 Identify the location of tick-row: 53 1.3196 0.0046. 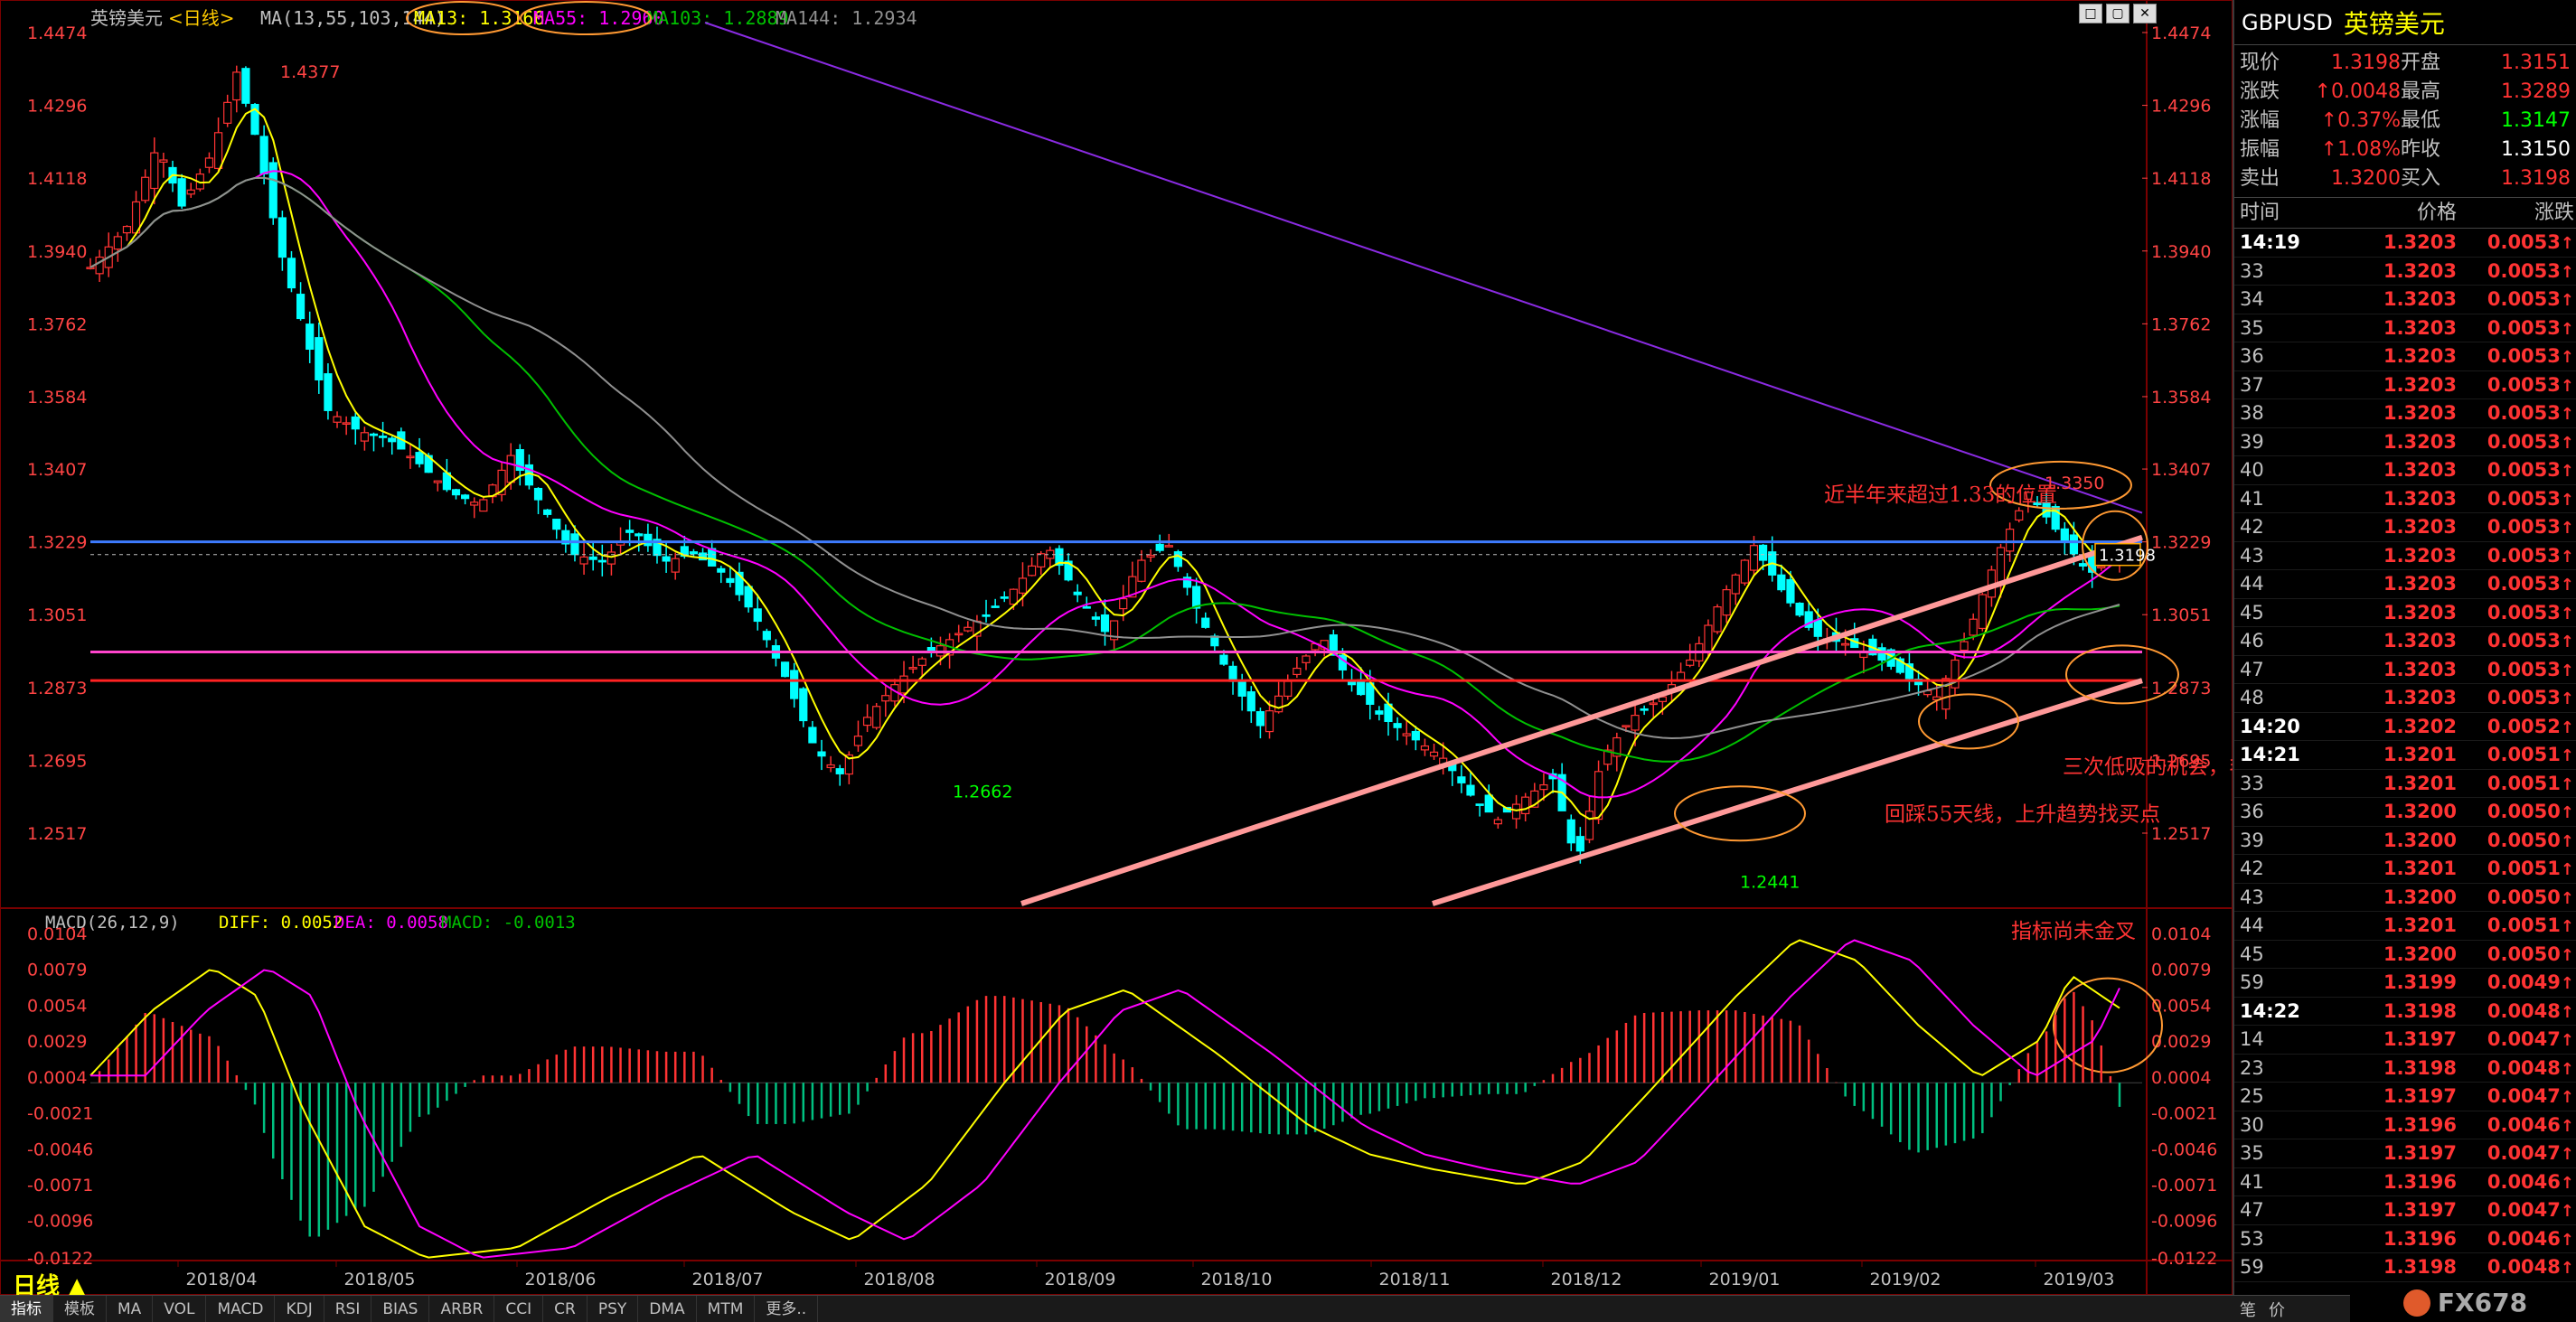
(2405, 1239).